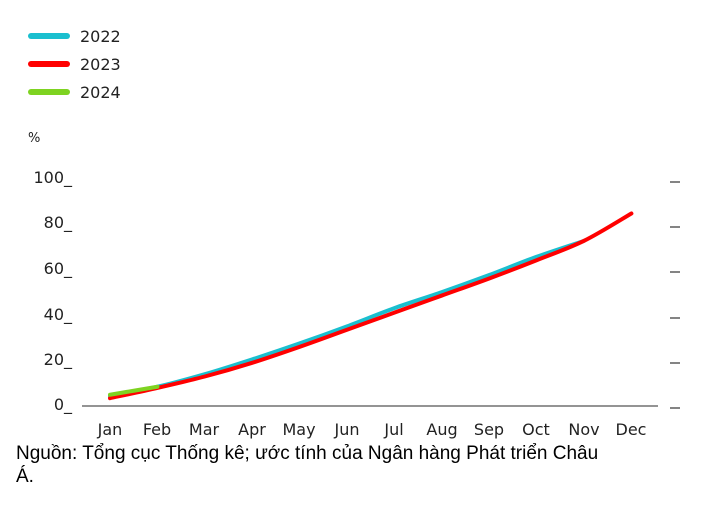 The image size is (704, 524). What do you see at coordinates (441, 429) in the screenshot?
I see `x-tick-label: Aug` at bounding box center [441, 429].